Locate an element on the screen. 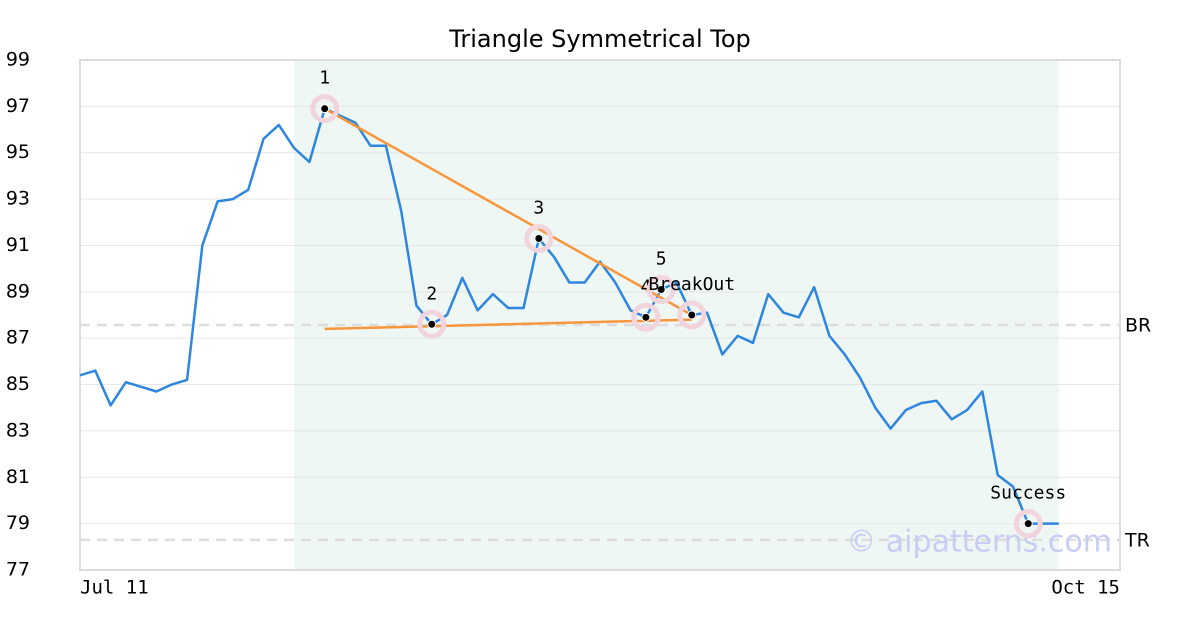  y-tick-label: 91 is located at coordinates (18, 245).